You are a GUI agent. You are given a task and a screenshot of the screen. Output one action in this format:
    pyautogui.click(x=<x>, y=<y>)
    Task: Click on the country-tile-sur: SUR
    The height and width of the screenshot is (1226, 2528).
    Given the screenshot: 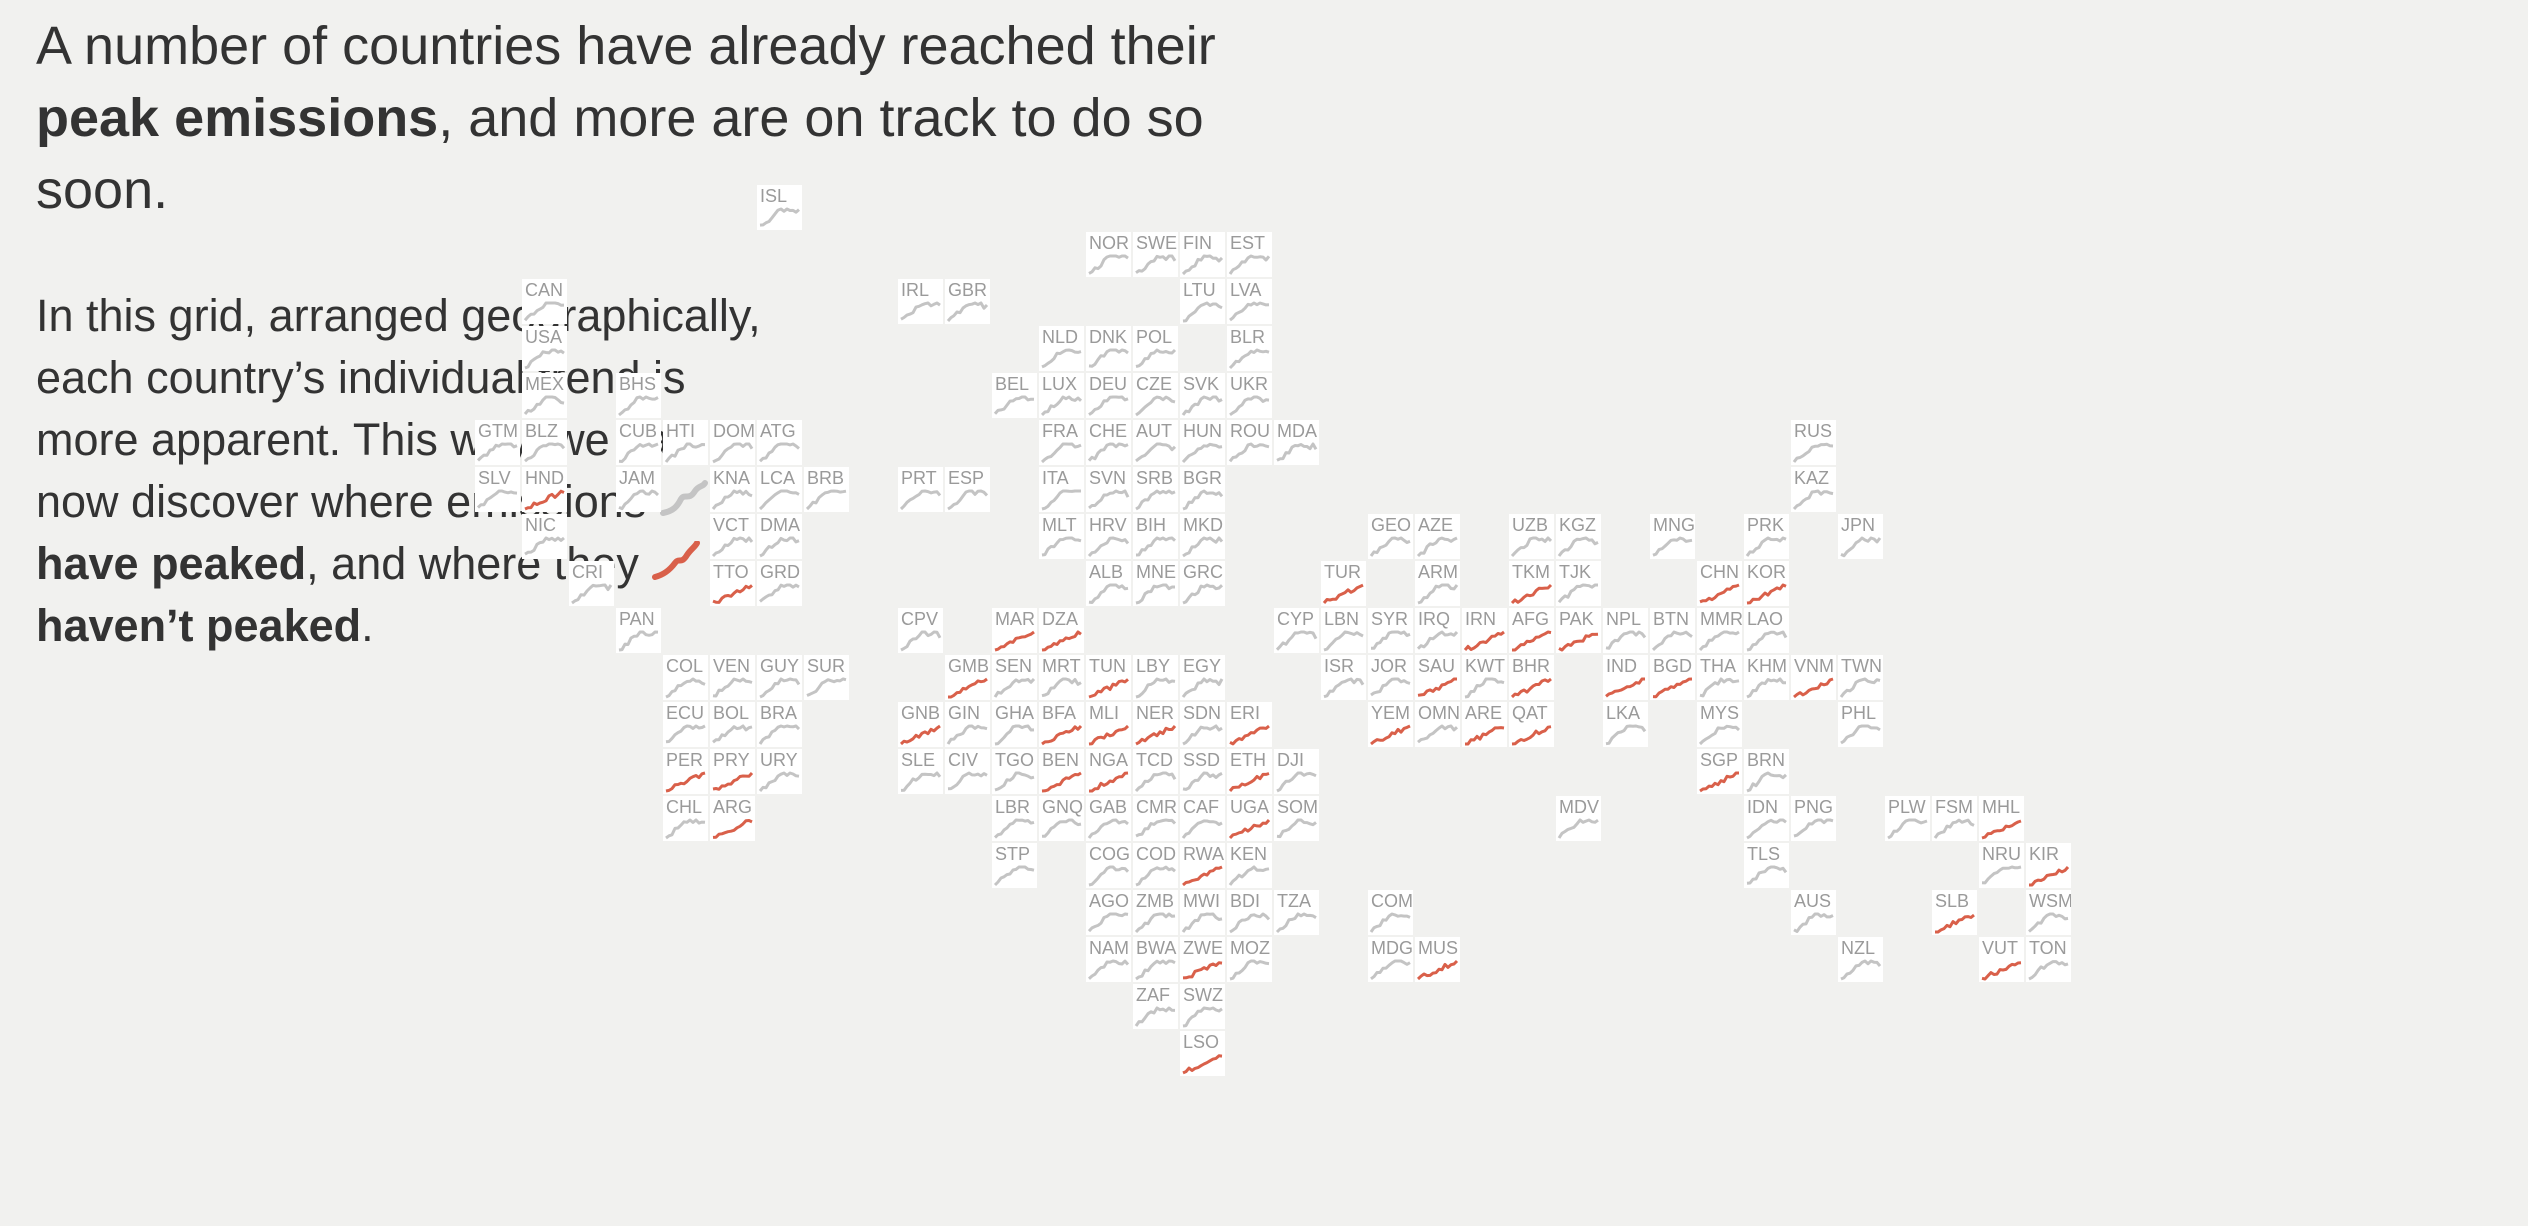 What is the action you would take?
    pyautogui.click(x=826, y=677)
    